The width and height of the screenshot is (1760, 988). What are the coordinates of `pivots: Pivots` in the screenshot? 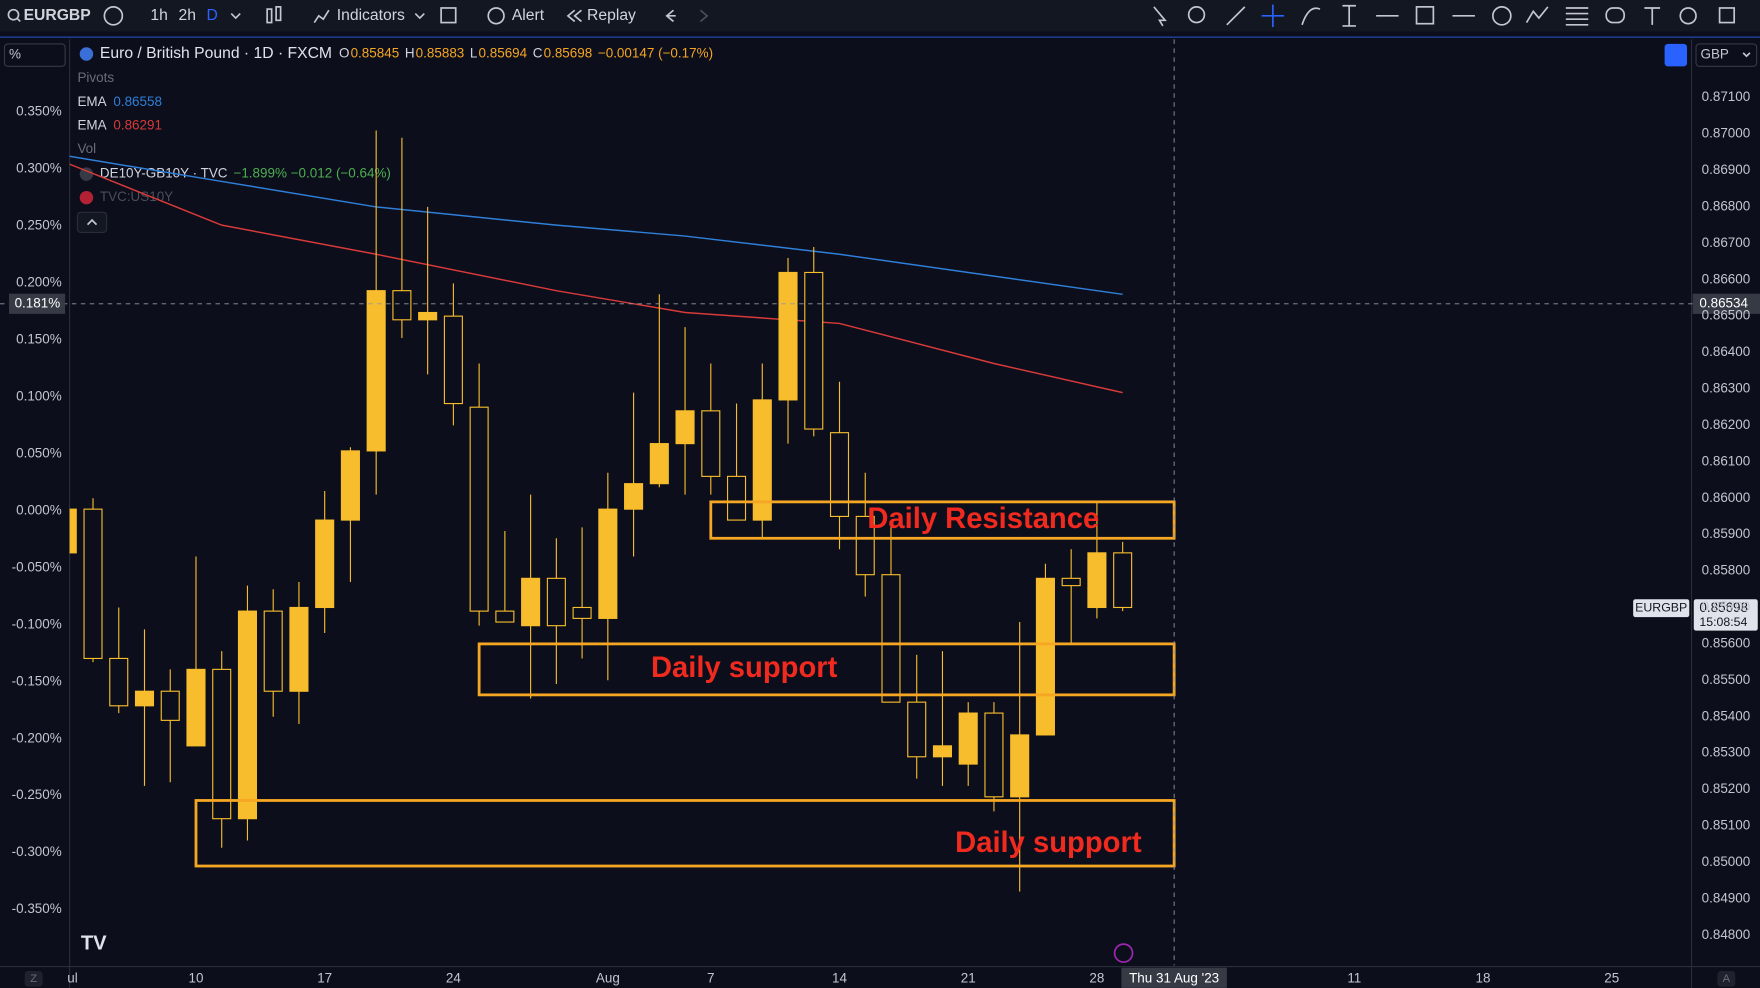 It's located at (95, 77).